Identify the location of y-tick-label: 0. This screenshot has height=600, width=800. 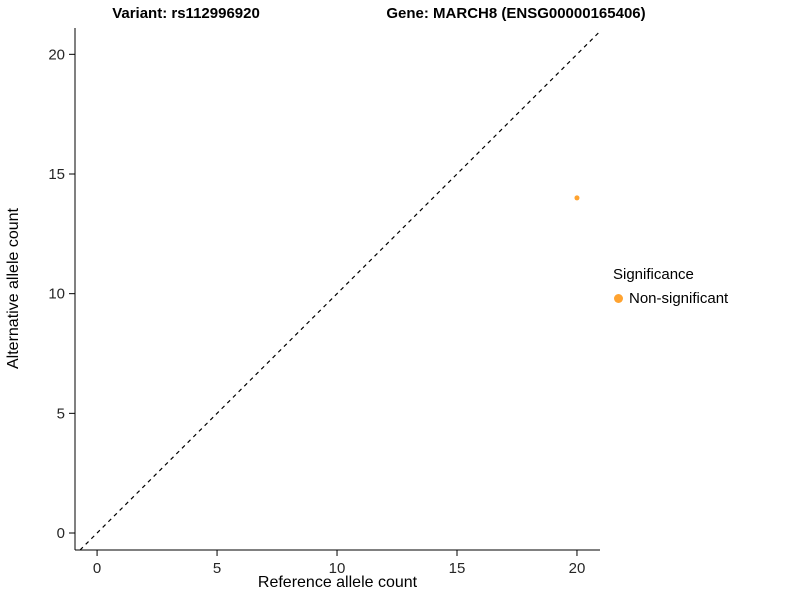
(61, 533).